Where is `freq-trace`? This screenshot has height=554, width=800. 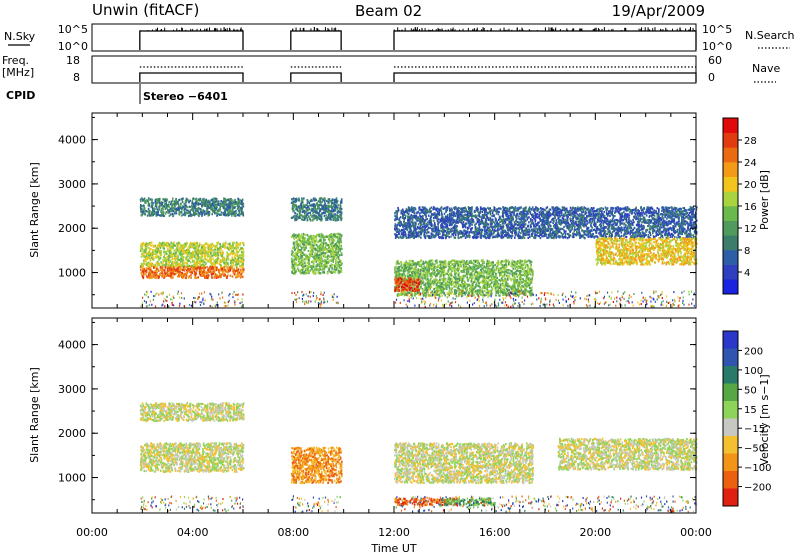 freq-trace is located at coordinates (316, 77).